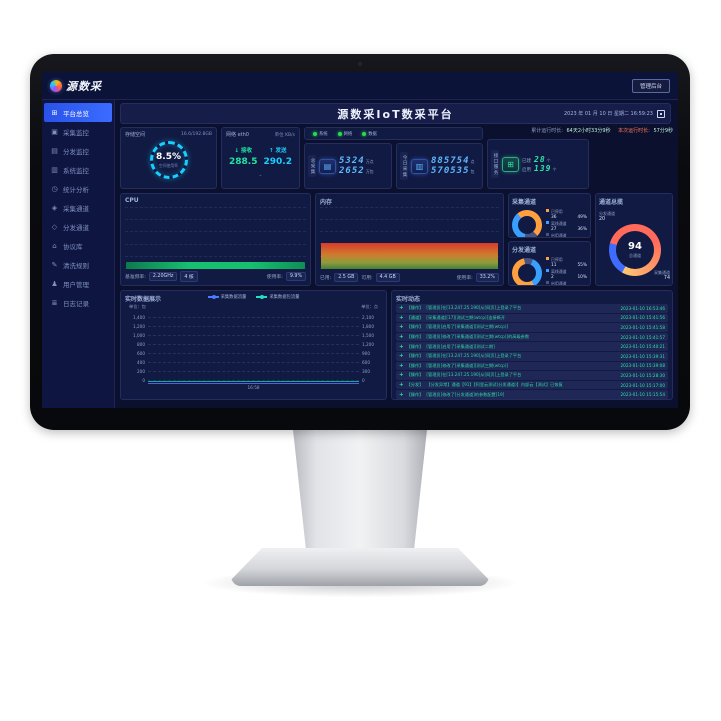 The width and height of the screenshot is (721, 721). Describe the element at coordinates (277, 297) in the screenshot. I see `legend-packets: 采集数据包流量` at that location.